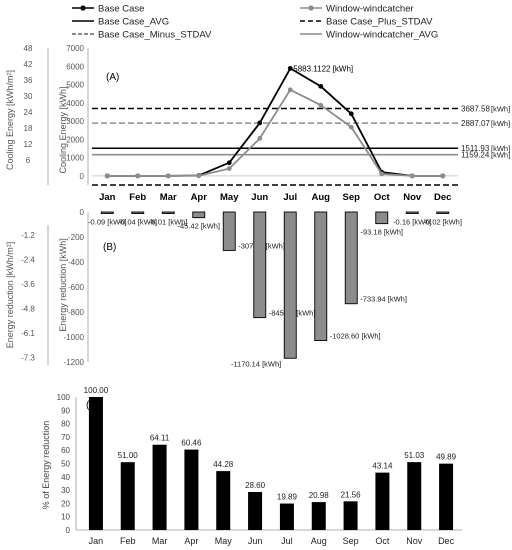 The image size is (512, 550). Describe the element at coordinates (76, 262) in the screenshot. I see `panel-b-y-tick-label: -400` at that location.